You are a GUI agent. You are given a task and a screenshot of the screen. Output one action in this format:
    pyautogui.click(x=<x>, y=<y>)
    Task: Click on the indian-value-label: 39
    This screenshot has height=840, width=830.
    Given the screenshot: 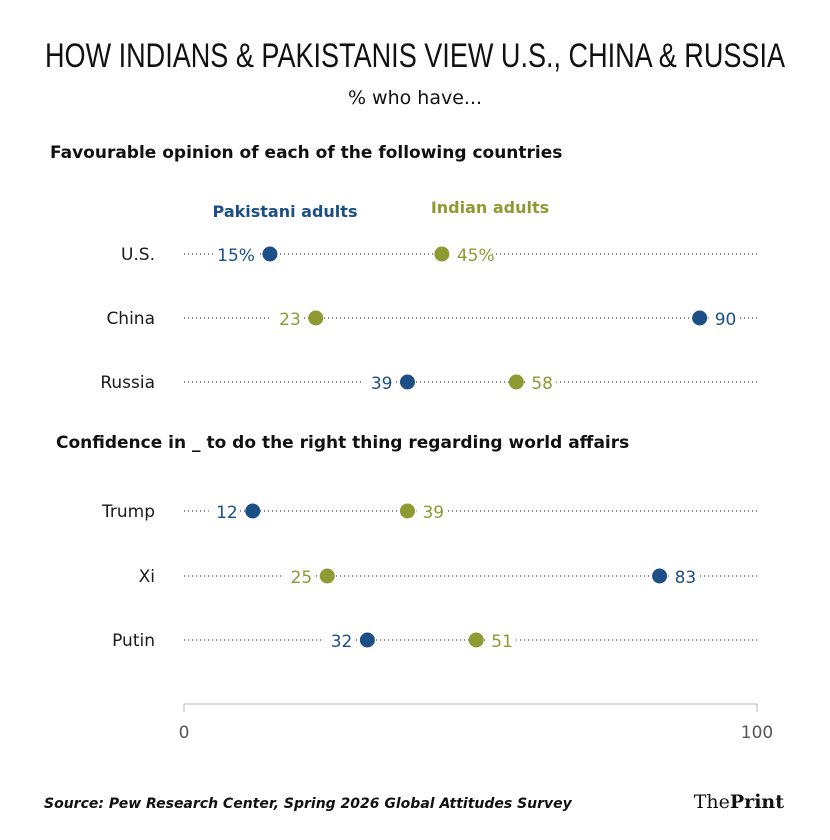 What is the action you would take?
    pyautogui.click(x=433, y=513)
    